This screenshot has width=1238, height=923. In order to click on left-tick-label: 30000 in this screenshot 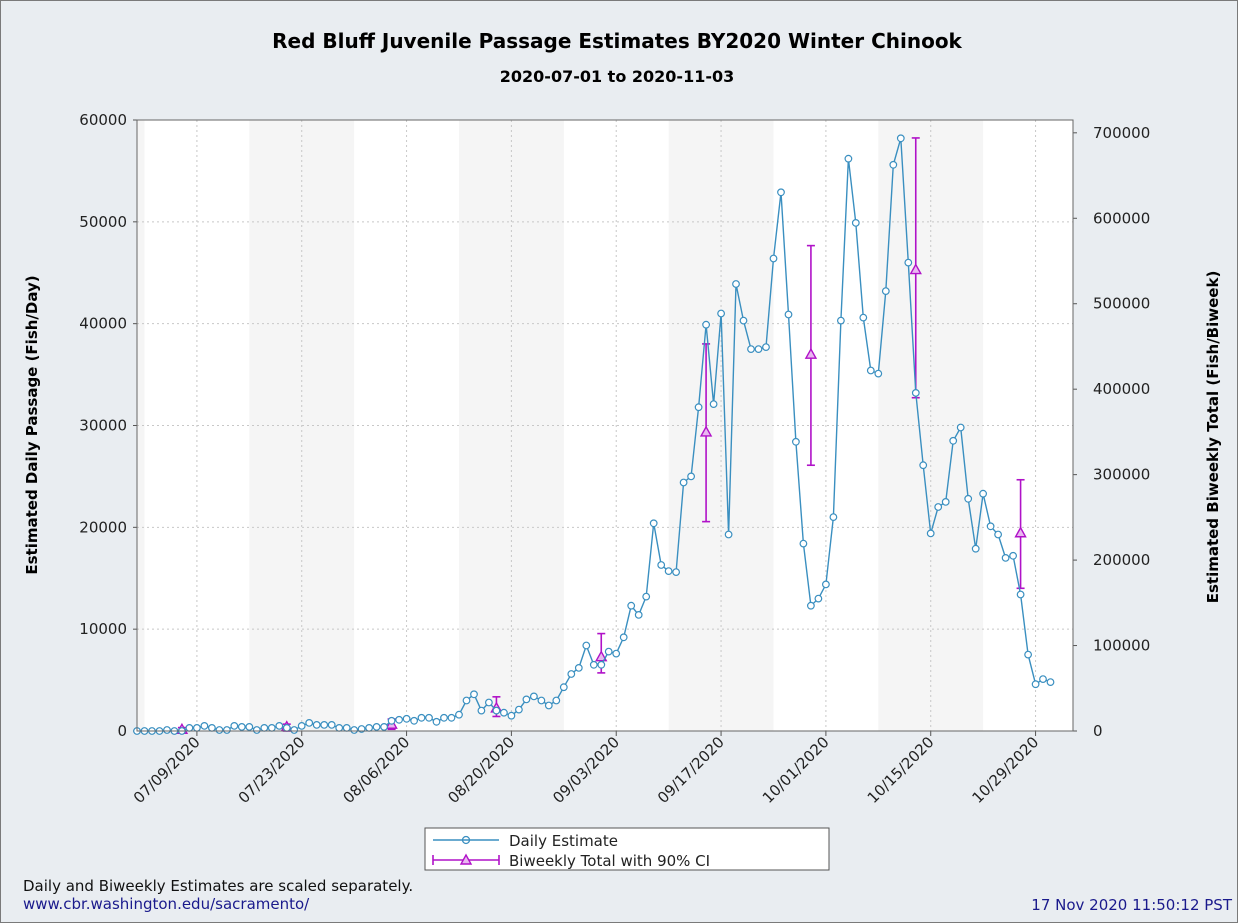, I will do `click(103, 426)`.